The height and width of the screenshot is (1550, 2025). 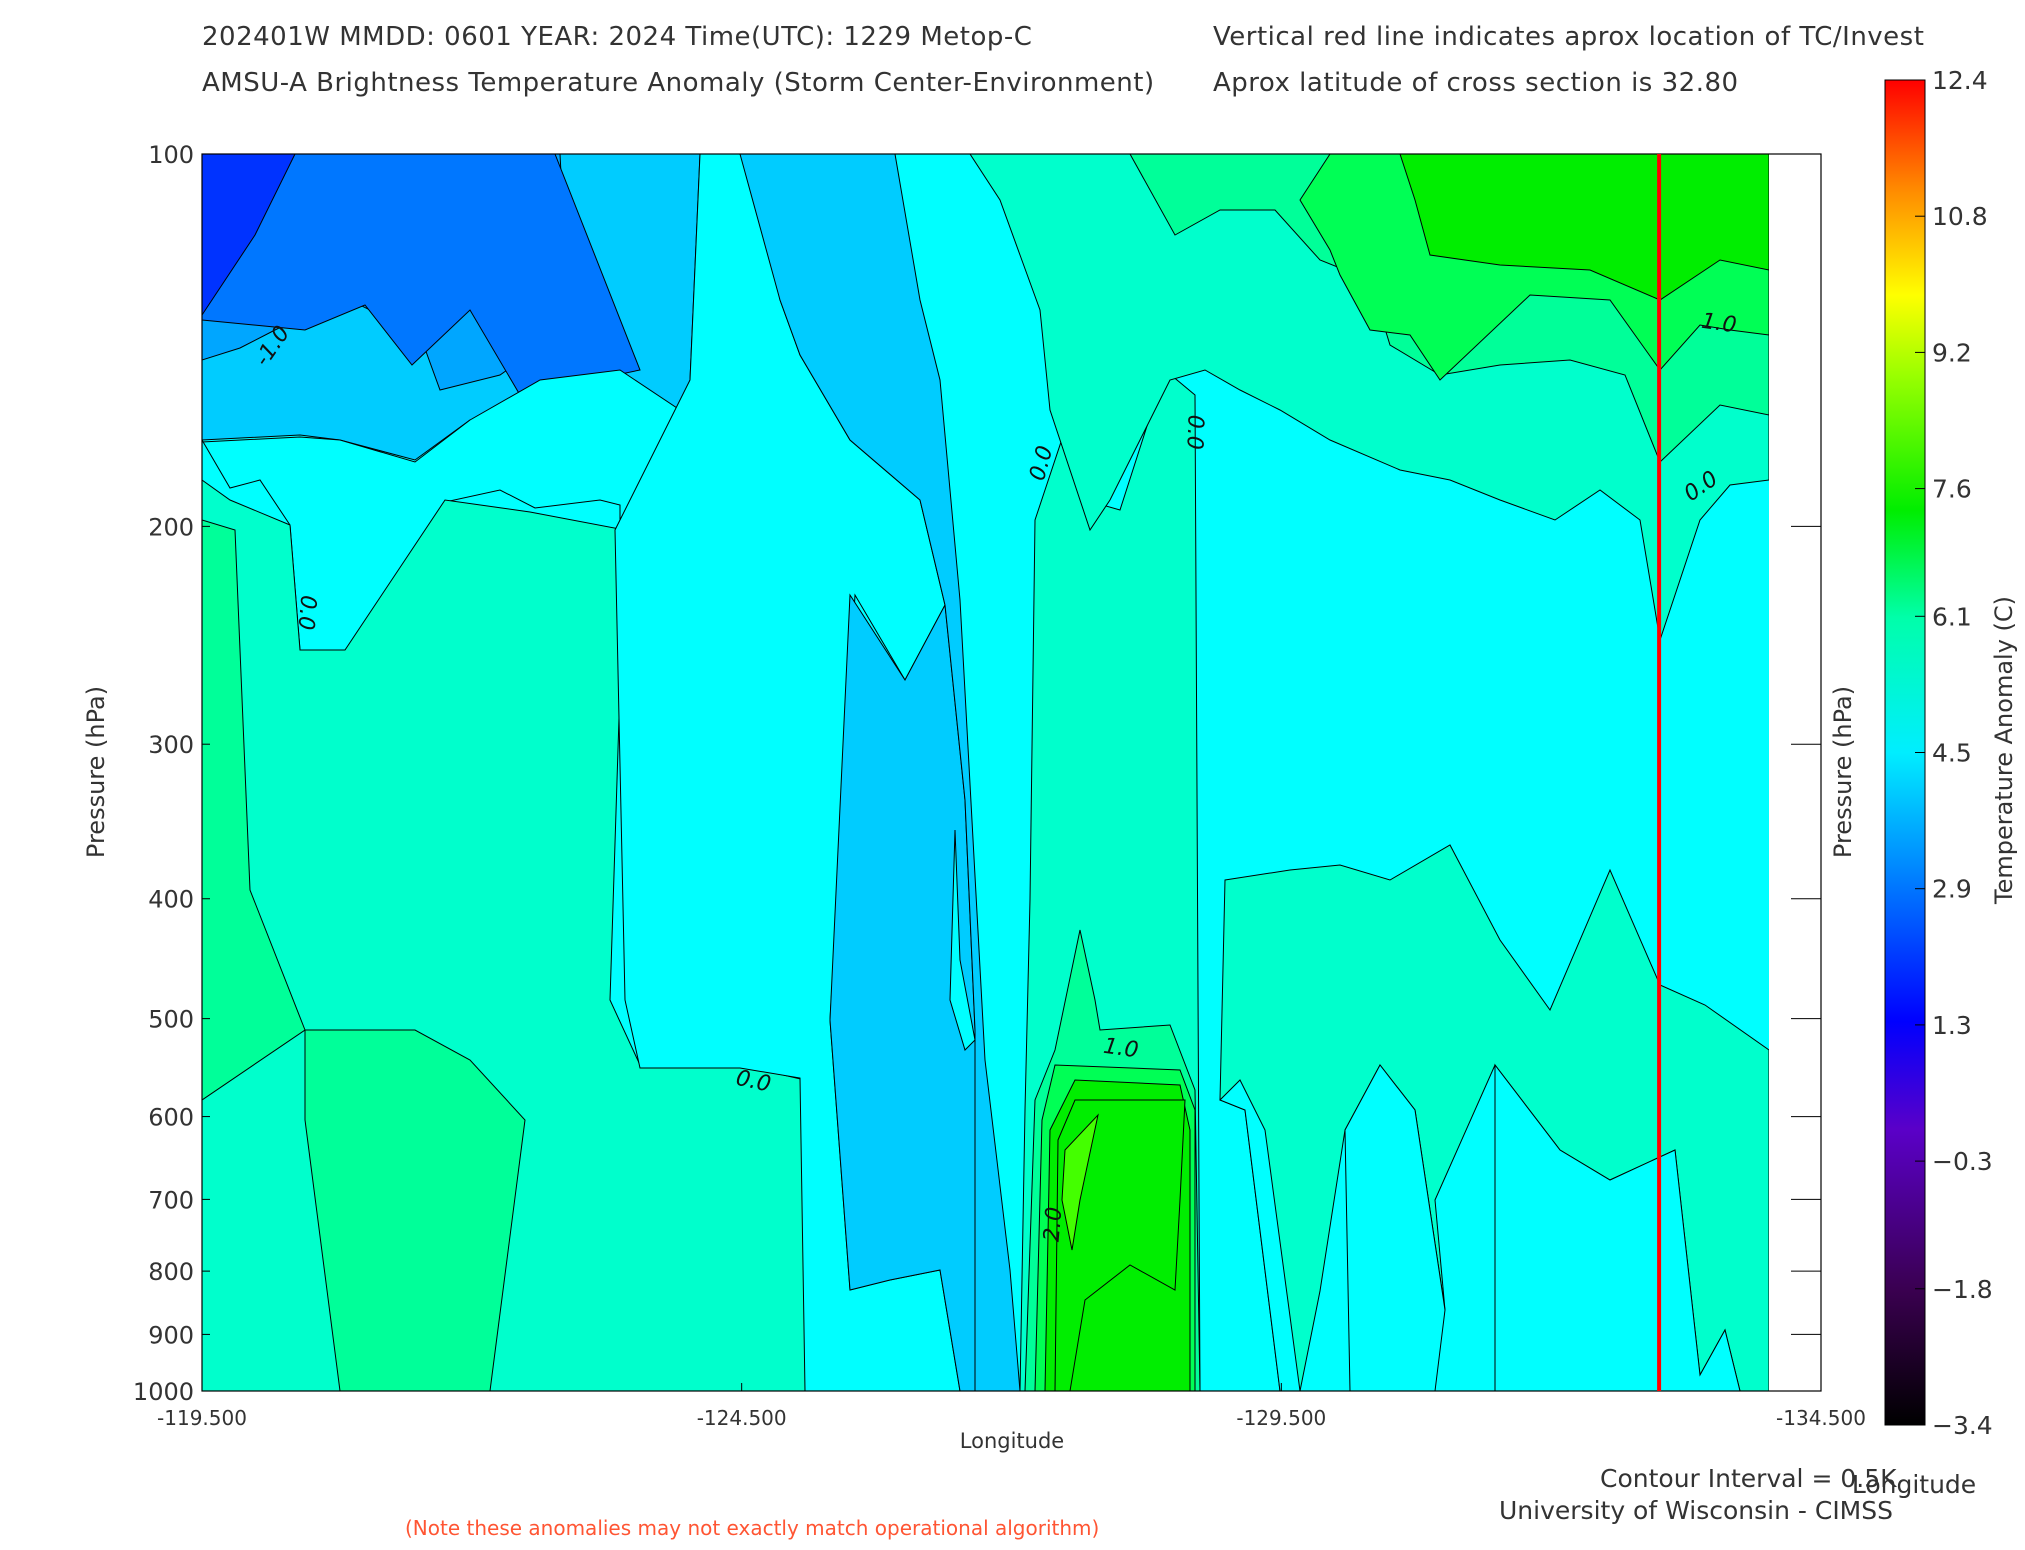 What do you see at coordinates (171, 900) in the screenshot?
I see `y-tick-label: 400` at bounding box center [171, 900].